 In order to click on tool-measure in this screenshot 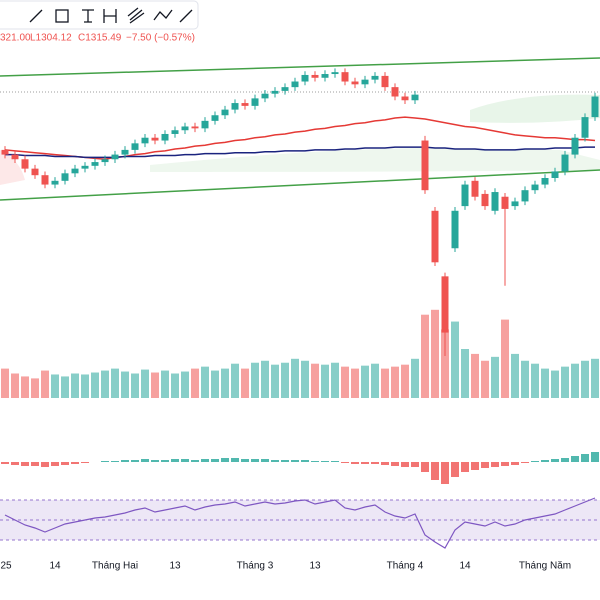, I will do `click(186, 16)`.